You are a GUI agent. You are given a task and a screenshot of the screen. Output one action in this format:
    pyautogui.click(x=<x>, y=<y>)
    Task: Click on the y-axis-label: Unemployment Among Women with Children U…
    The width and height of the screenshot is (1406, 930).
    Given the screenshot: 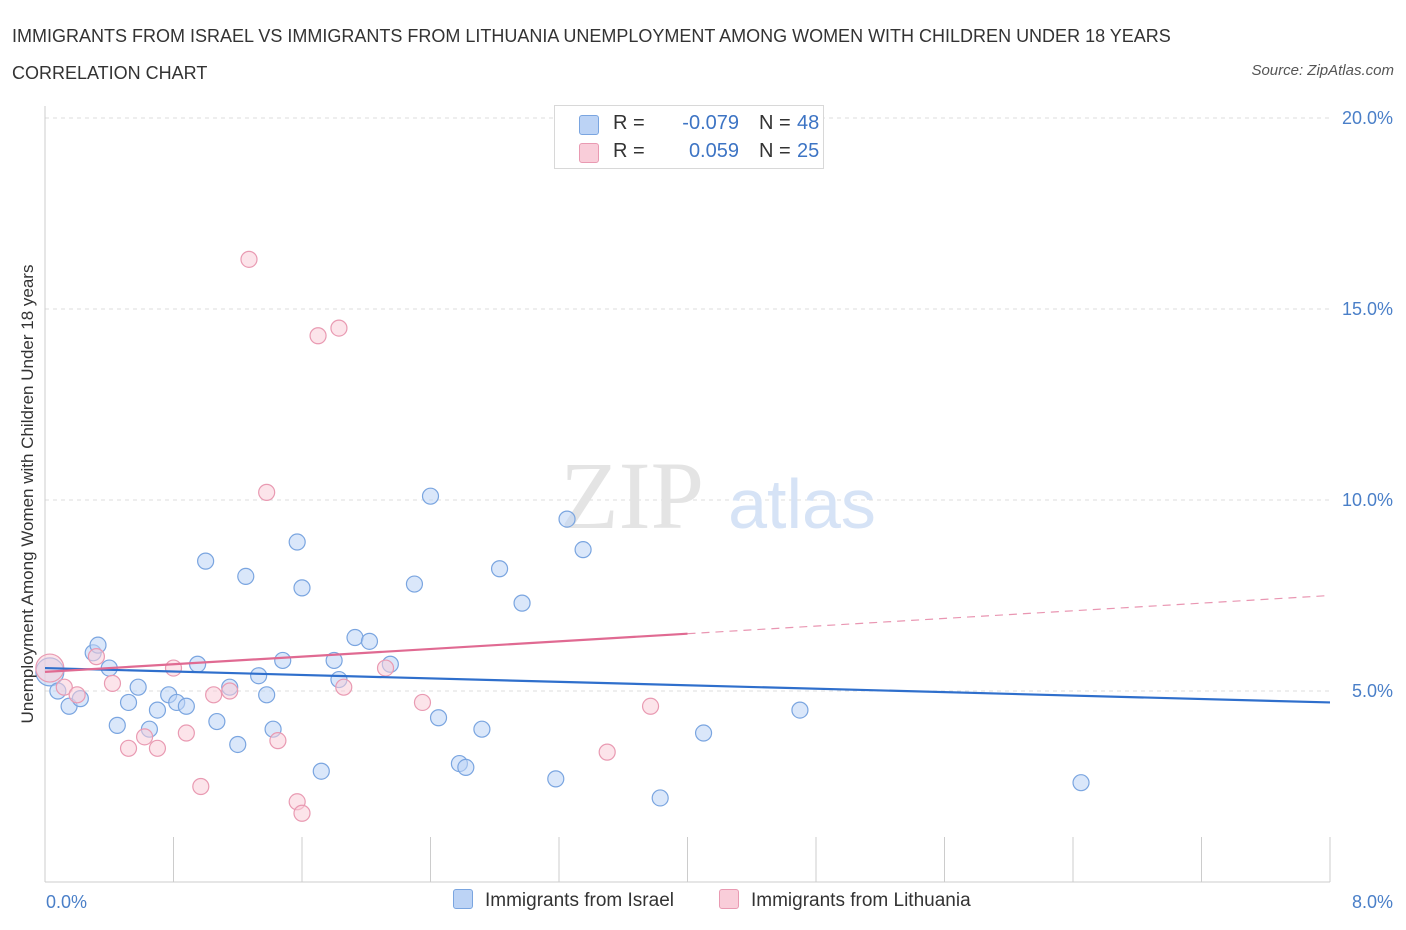 What is the action you would take?
    pyautogui.click(x=27, y=494)
    